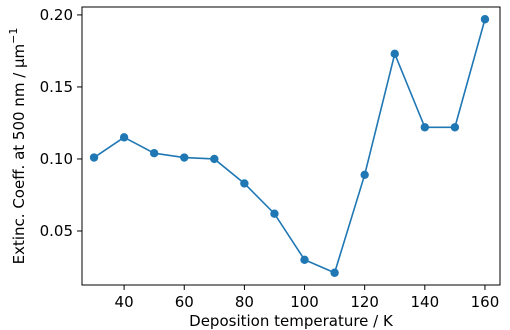 This screenshot has height=330, width=510. What do you see at coordinates (61, 123) in the screenshot?
I see `y-axis-ticks: 0.05 0.10 0.15 0.20` at bounding box center [61, 123].